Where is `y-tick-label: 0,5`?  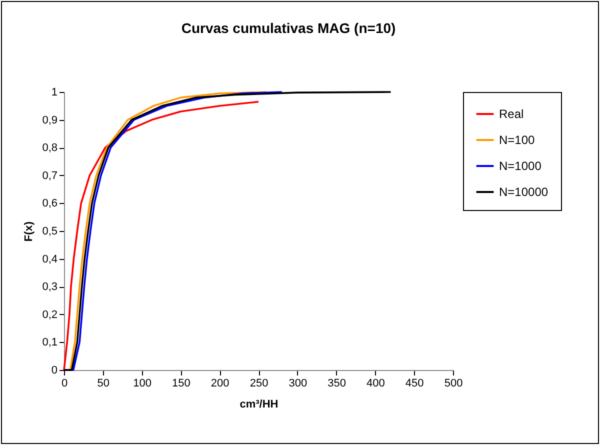 y-tick-label: 0,5 is located at coordinates (50, 232).